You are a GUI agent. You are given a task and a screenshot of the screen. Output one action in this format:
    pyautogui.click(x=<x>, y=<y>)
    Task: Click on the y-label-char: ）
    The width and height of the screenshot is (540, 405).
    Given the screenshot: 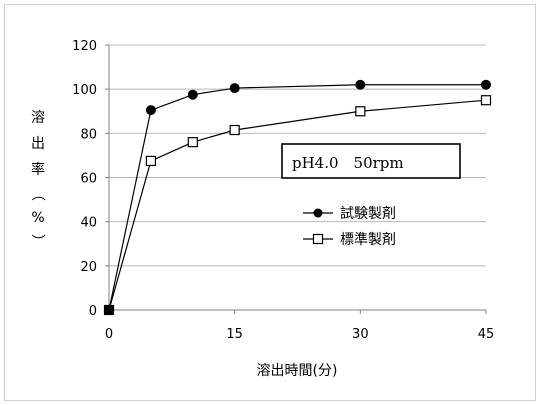 What is the action you would take?
    pyautogui.click(x=37, y=241)
    